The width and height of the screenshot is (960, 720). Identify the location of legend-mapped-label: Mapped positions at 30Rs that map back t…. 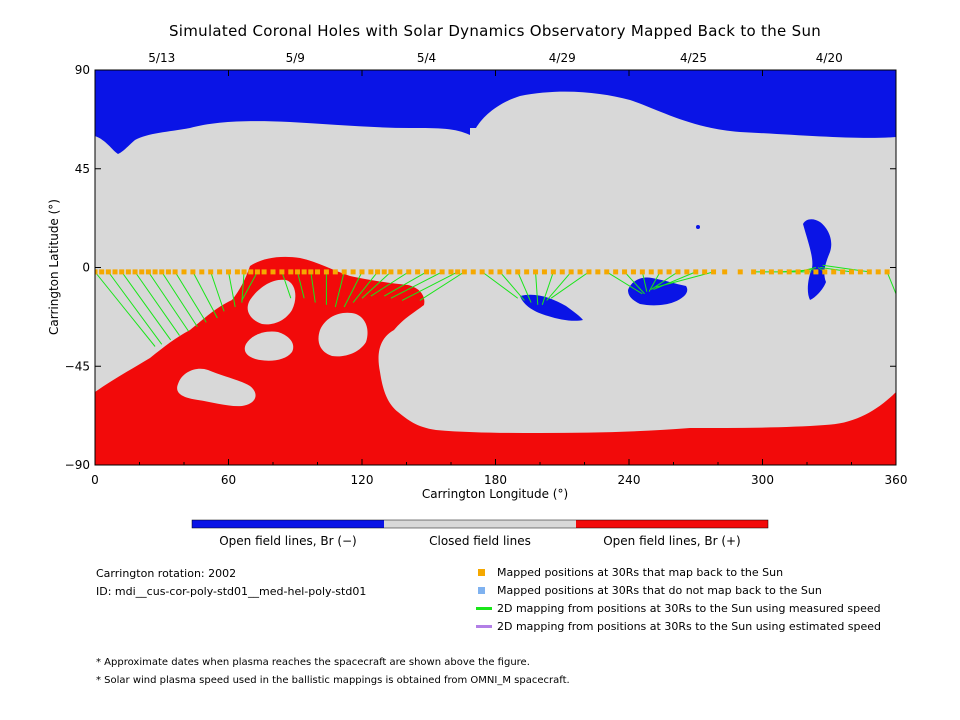
(640, 572).